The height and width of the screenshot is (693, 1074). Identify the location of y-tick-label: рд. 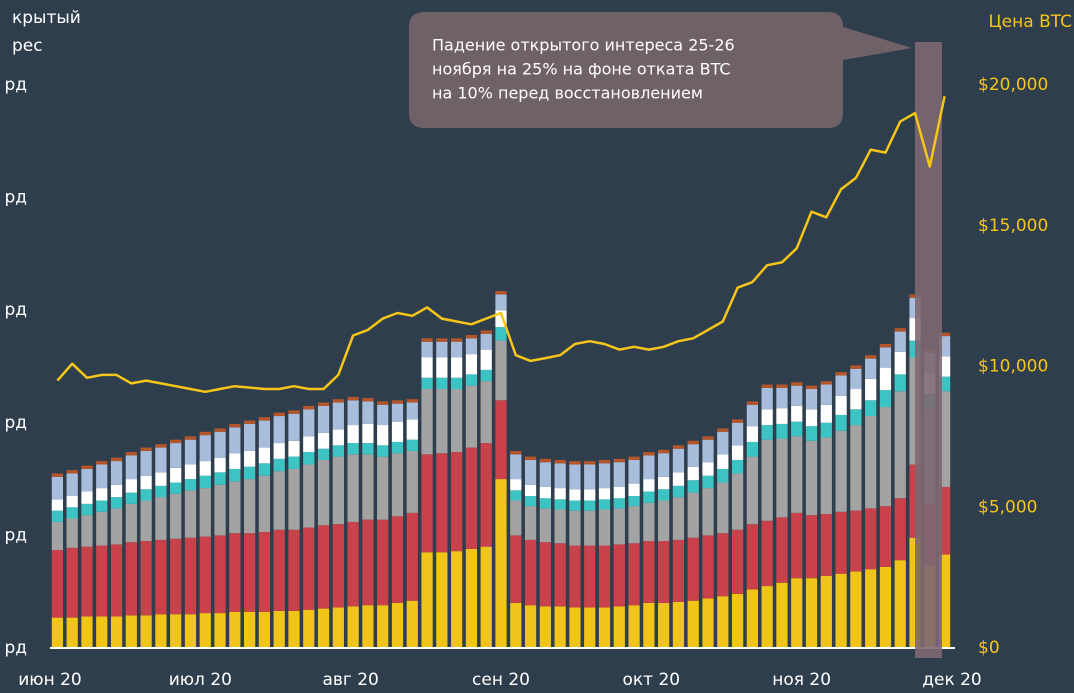
(15, 310).